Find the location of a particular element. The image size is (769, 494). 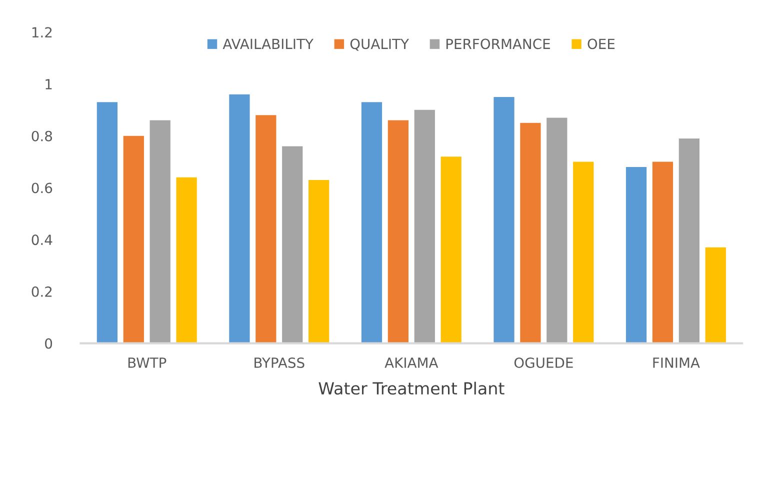

x-tick-label: BWTP is located at coordinates (147, 363).